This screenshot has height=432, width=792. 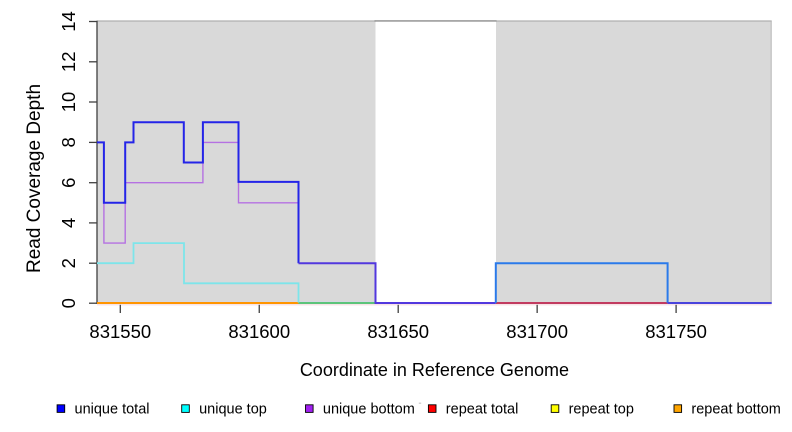 I want to click on svg-text: 0, so click(x=68, y=303).